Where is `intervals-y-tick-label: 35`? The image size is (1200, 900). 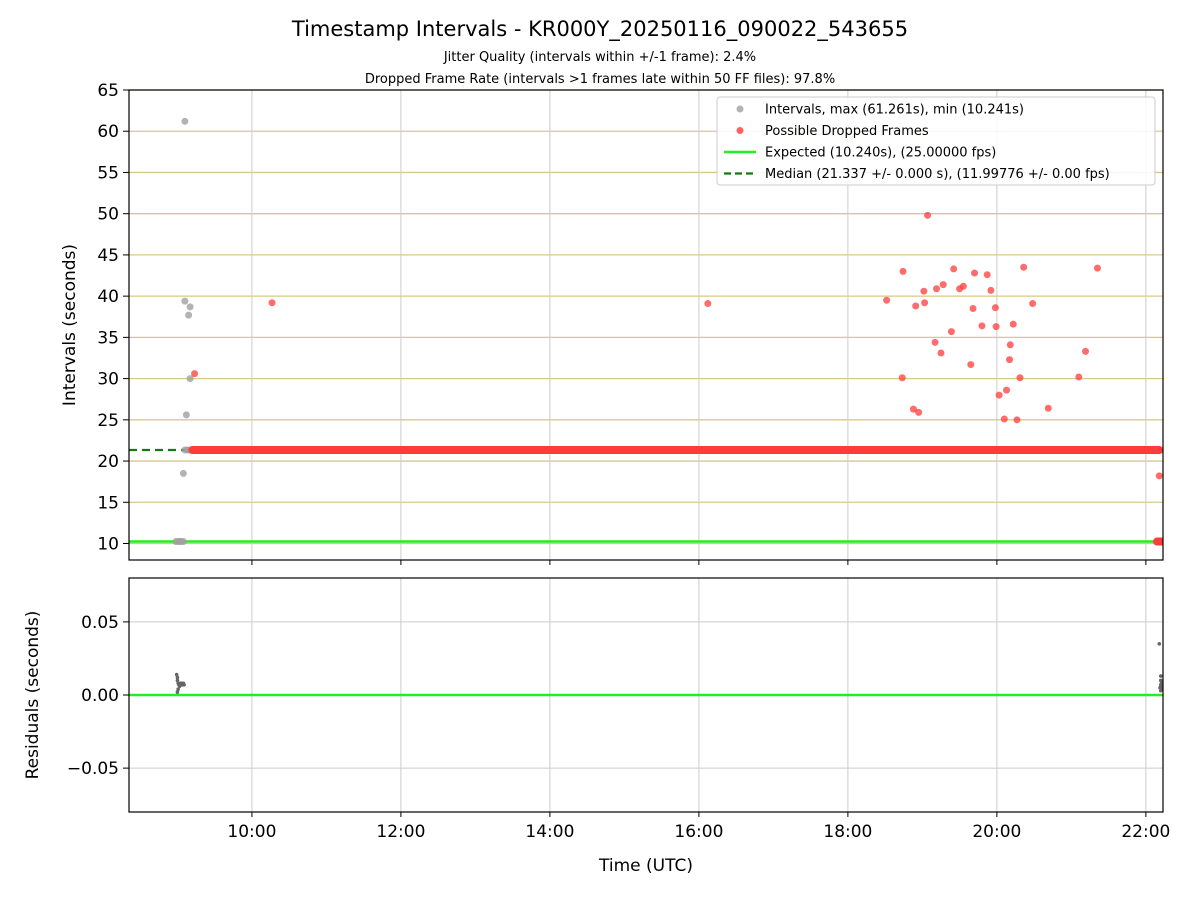
intervals-y-tick-label: 35 is located at coordinates (108, 338).